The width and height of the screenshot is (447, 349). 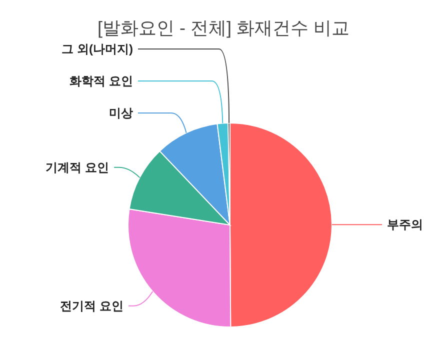 What do you see at coordinates (224, 28) in the screenshot?
I see `chart-title: [발화요인 - 전체] 화재건수 비교` at bounding box center [224, 28].